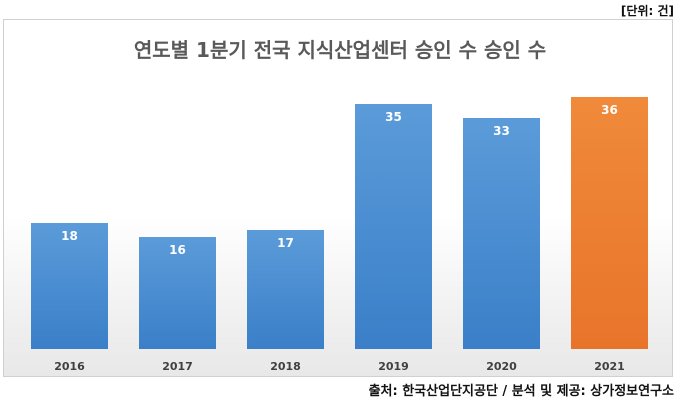 The image size is (680, 400). I want to click on bar-2016, so click(69, 286).